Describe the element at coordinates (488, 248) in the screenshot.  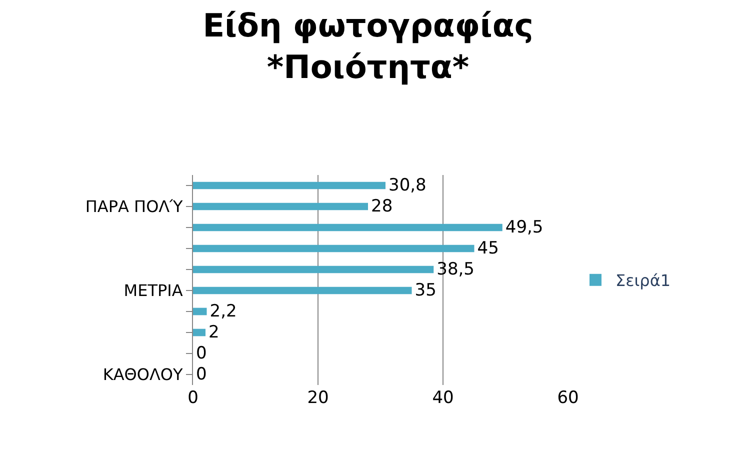
I see `data-label: 45` at that location.